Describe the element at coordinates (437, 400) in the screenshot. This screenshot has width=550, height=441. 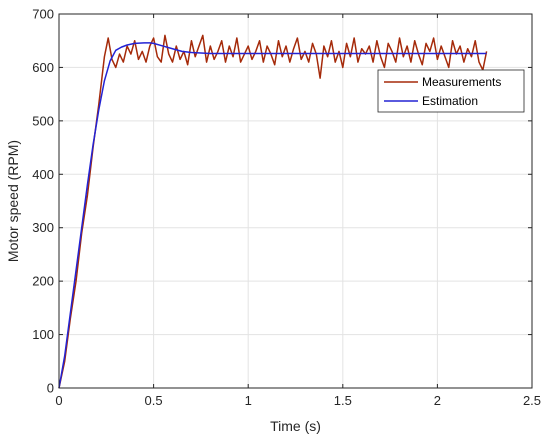
I see `x-tick-label: 2` at that location.